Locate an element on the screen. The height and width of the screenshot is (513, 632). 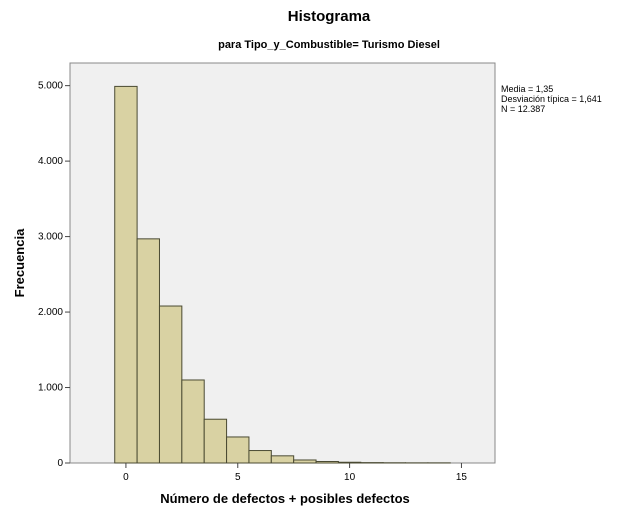
stat-mean: Media = 1,35 is located at coordinates (527, 89).